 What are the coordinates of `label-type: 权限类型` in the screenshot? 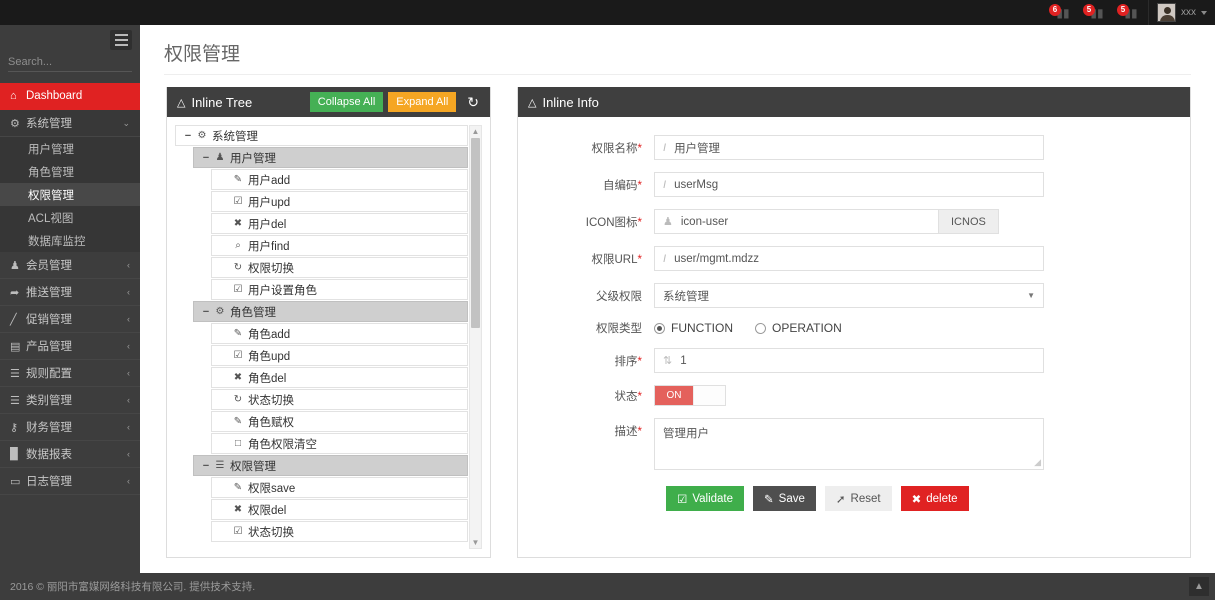 It's located at (619, 329).